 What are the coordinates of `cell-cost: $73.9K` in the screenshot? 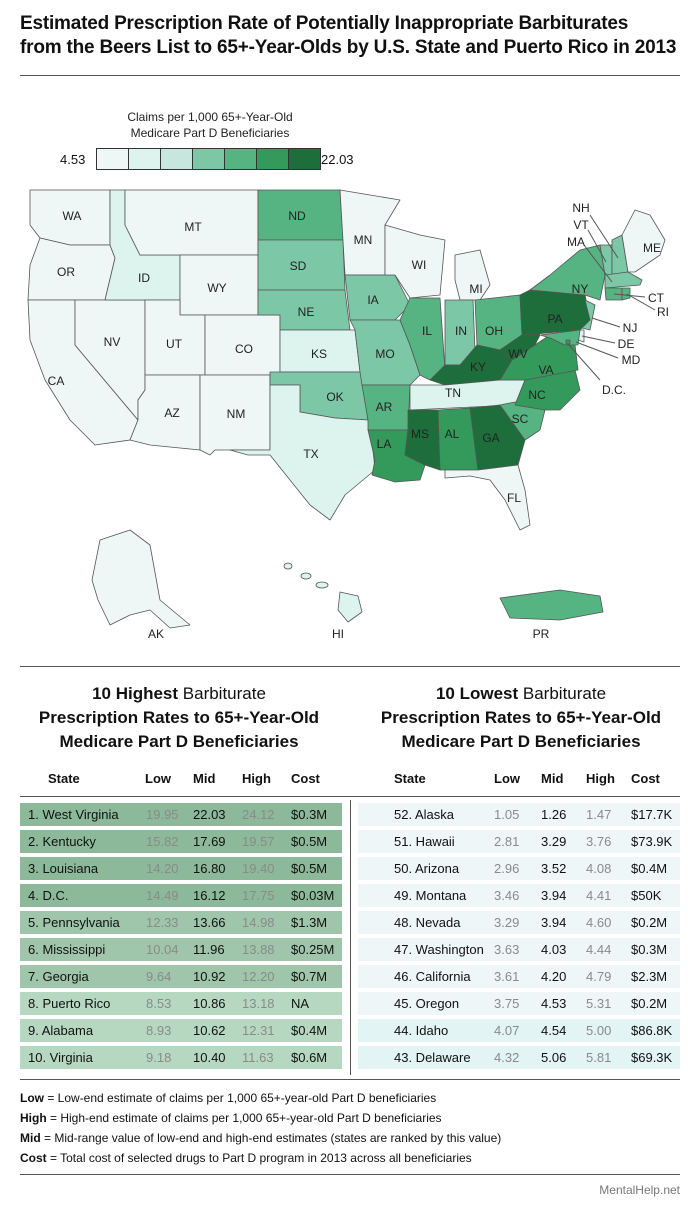 It's located at (652, 841).